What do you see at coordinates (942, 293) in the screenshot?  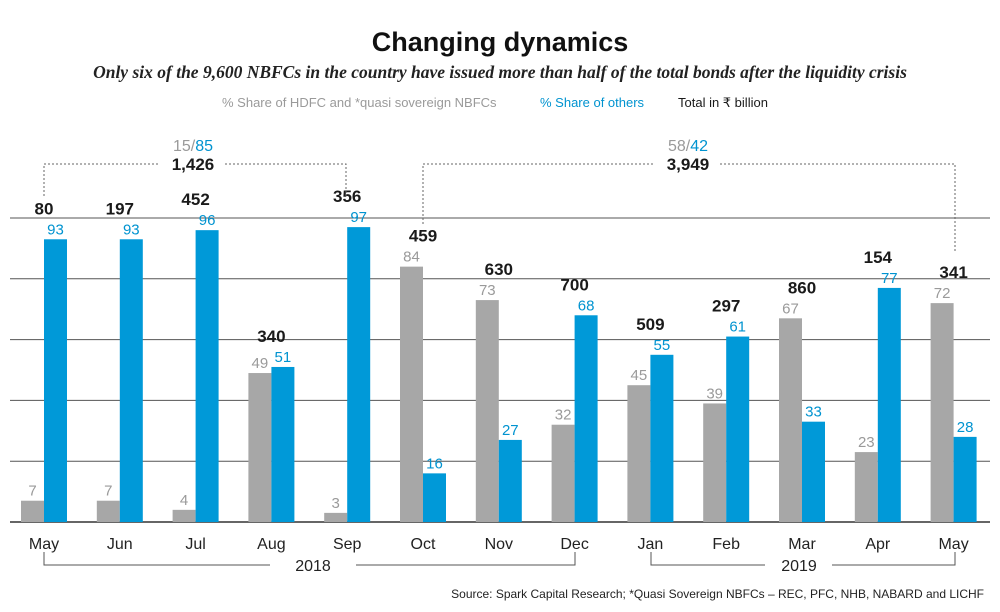 I see `data-label-hdfc: 72` at bounding box center [942, 293].